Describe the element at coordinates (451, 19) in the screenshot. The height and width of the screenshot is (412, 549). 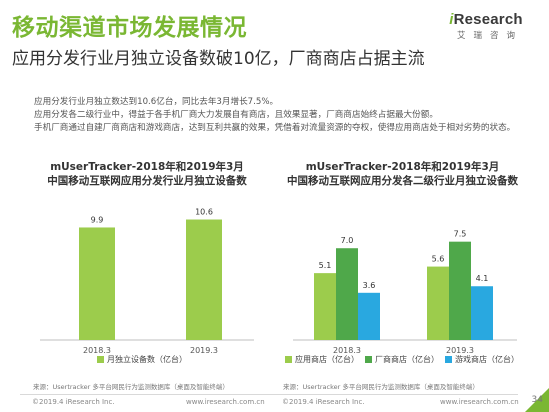
I see `logo-brand-i: i` at that location.